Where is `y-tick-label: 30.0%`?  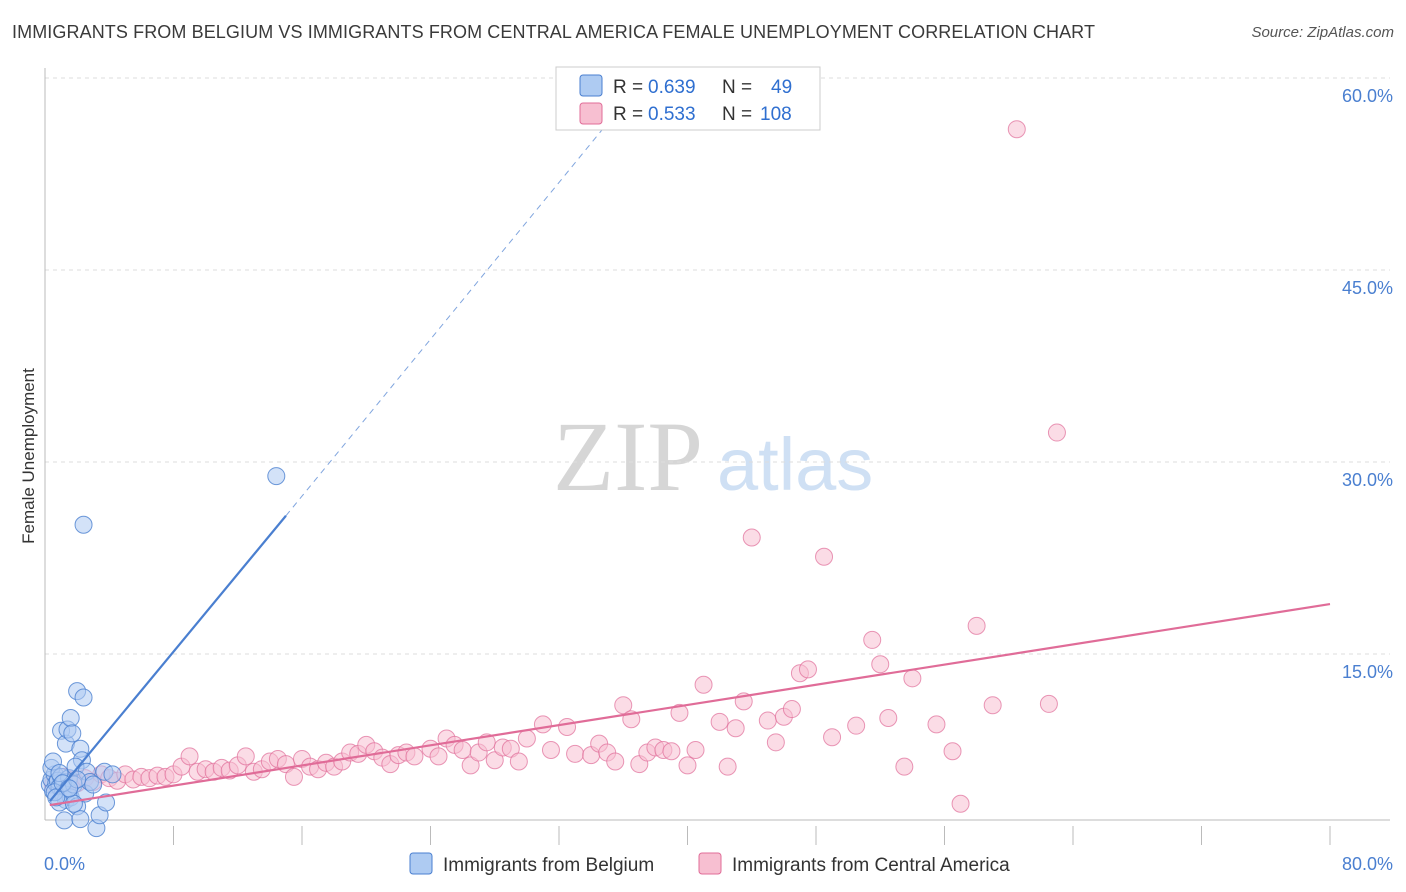 y-tick-label: 30.0% is located at coordinates (1367, 480).